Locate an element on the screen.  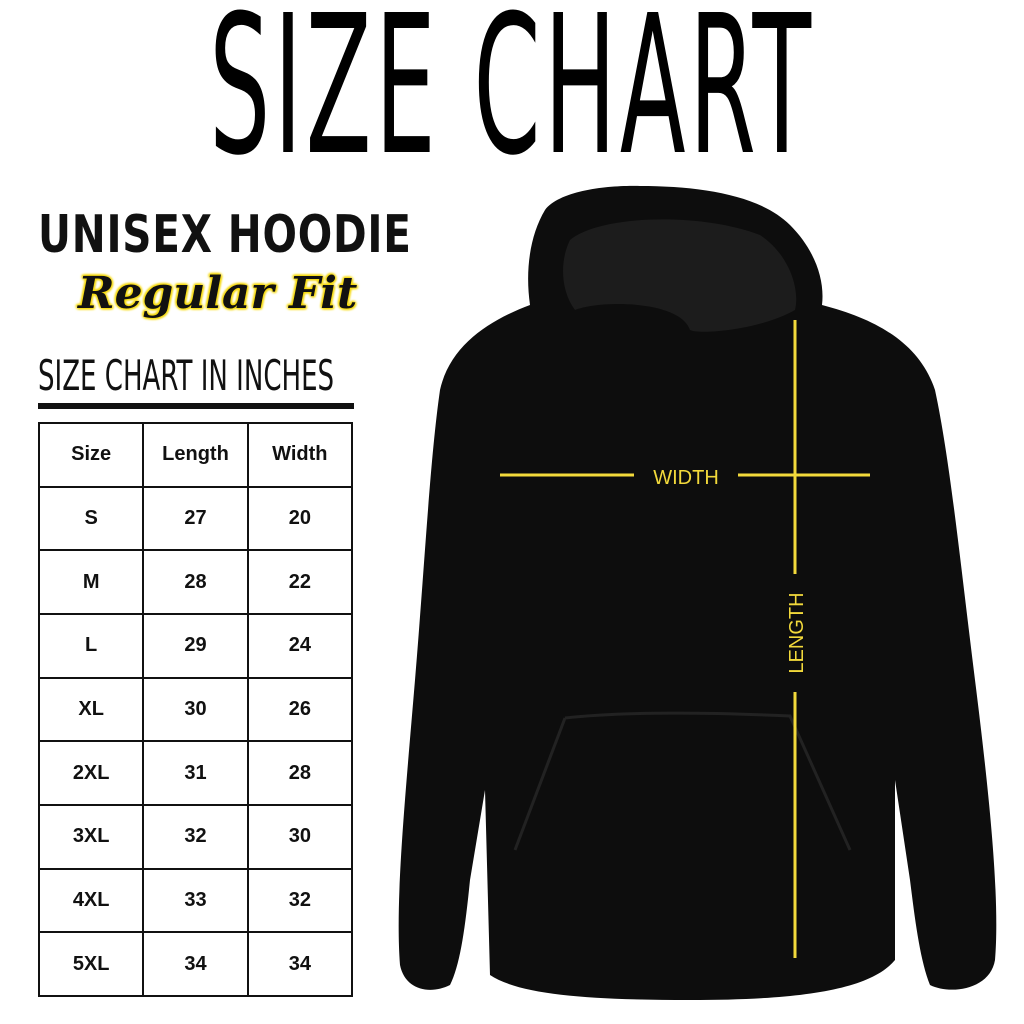
product-name: UNISEX HOODIE is located at coordinates (225, 235).